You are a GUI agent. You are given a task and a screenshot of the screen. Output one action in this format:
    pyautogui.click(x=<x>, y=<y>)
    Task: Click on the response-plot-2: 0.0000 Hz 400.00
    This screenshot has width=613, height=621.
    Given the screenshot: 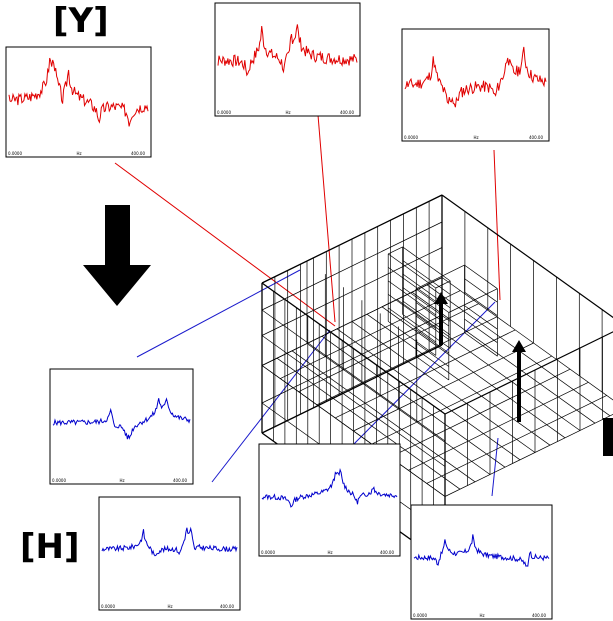 What is the action you would take?
    pyautogui.click(x=287, y=59)
    